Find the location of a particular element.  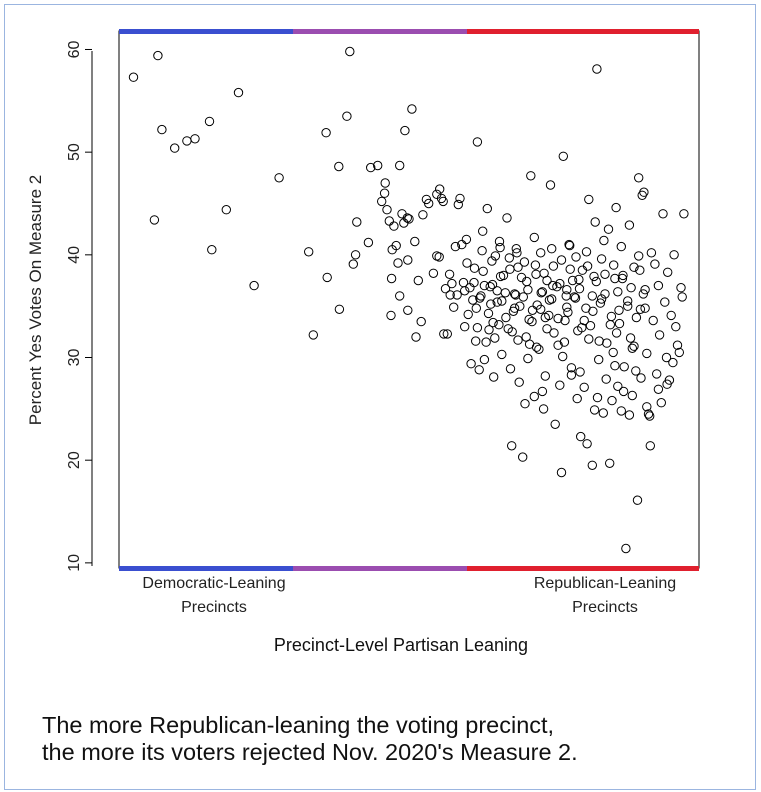

x-category-label-left-line2: Precincts is located at coordinates (214, 607).